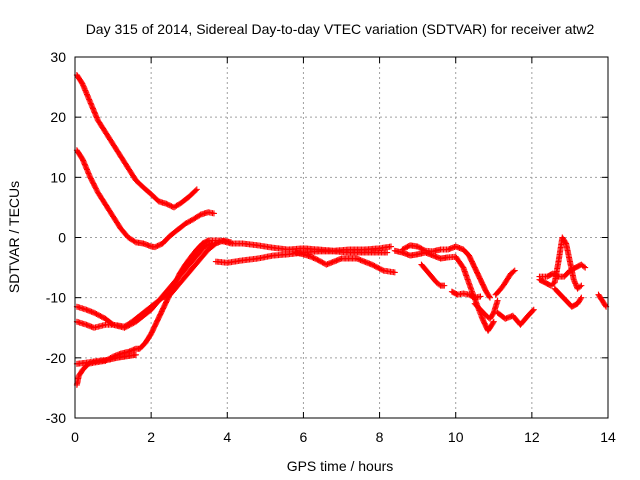 The height and width of the screenshot is (480, 640). Describe the element at coordinates (505, 282) in the screenshot. I see `series-track-o` at that location.